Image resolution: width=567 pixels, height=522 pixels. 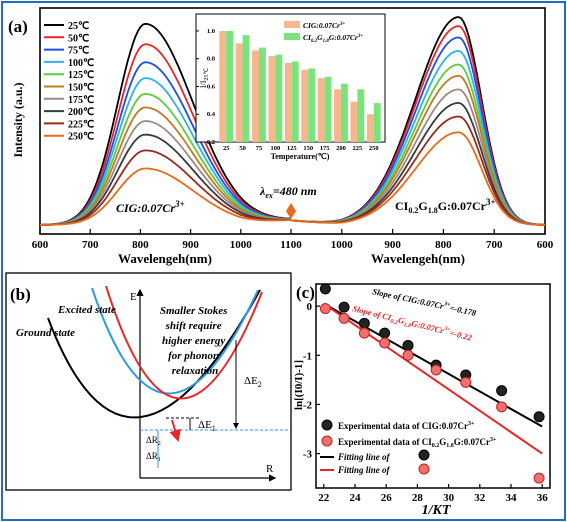 I want to click on c-x-tick-label: 34, so click(x=512, y=498).